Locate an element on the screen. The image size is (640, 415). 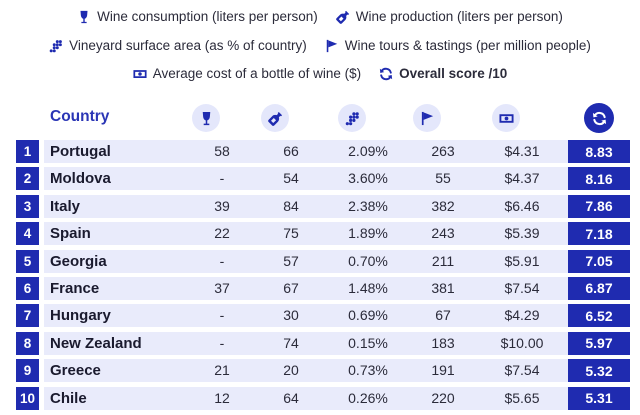
cost-value: $4.37 is located at coordinates (522, 178).